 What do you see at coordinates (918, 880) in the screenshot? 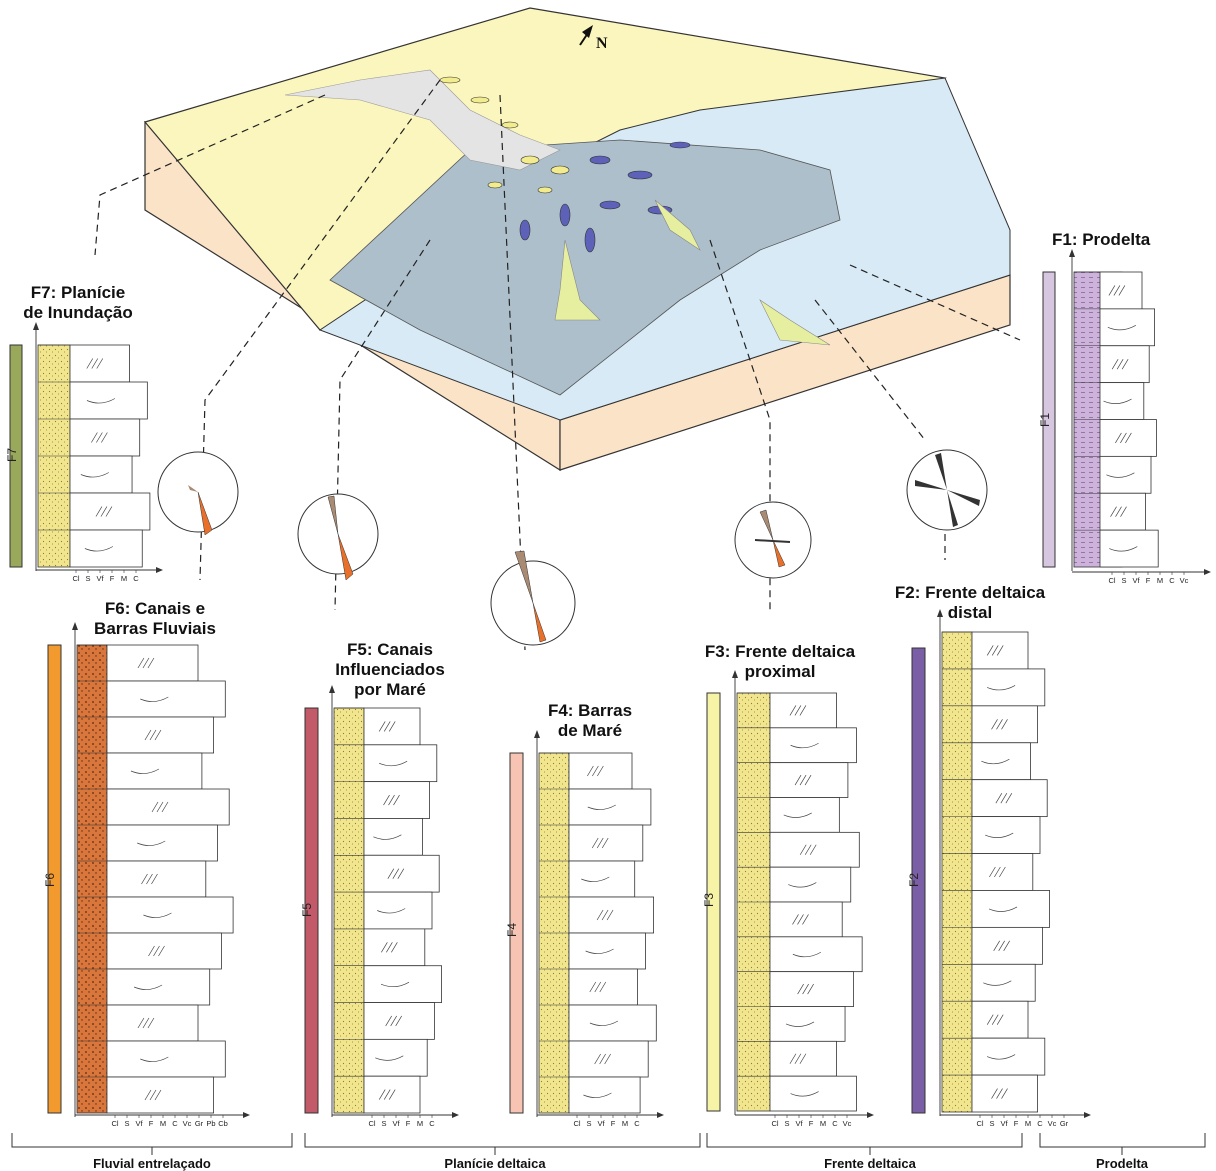
I see `facies-bar` at bounding box center [918, 880].